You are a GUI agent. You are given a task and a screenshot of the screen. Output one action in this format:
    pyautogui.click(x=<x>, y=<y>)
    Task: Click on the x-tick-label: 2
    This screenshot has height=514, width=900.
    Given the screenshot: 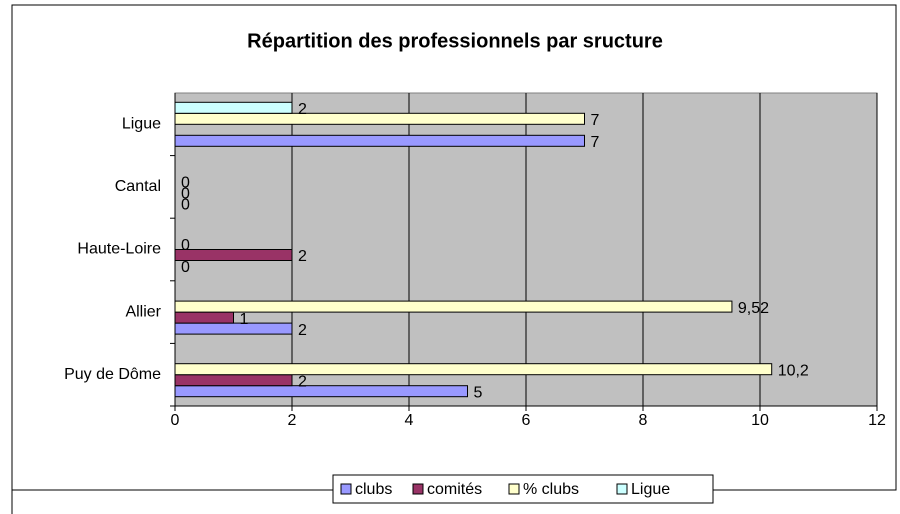 What is the action you would take?
    pyautogui.click(x=292, y=420)
    